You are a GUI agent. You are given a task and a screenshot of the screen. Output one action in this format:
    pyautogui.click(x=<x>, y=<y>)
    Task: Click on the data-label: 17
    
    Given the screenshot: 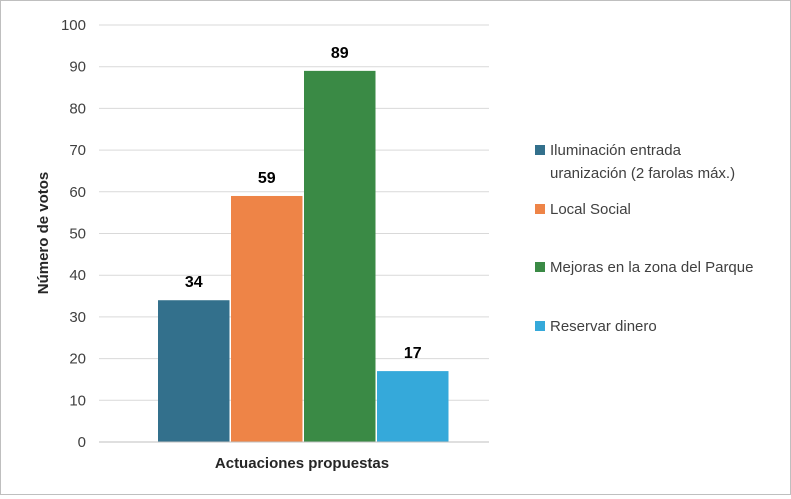 What is the action you would take?
    pyautogui.click(x=413, y=353)
    